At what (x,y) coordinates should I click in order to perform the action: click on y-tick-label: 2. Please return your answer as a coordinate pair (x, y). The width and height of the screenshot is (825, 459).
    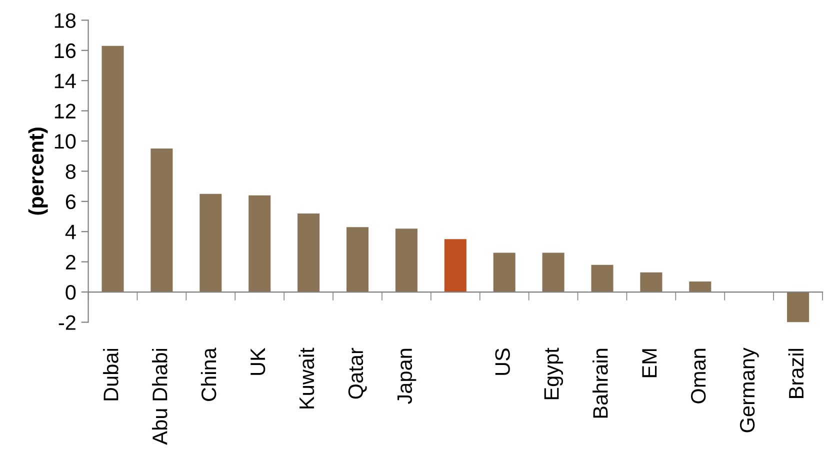
    Looking at the image, I should click on (71, 262).